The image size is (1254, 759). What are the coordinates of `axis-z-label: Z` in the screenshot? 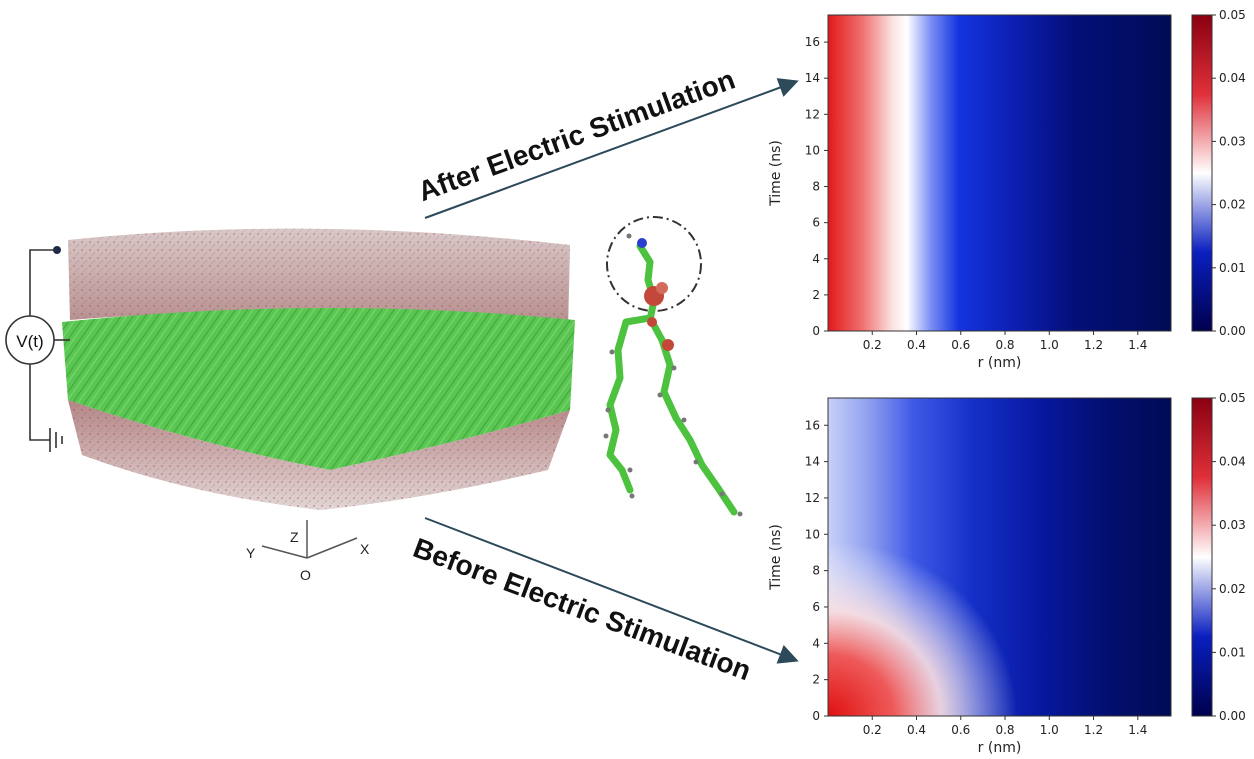 It's located at (294, 537).